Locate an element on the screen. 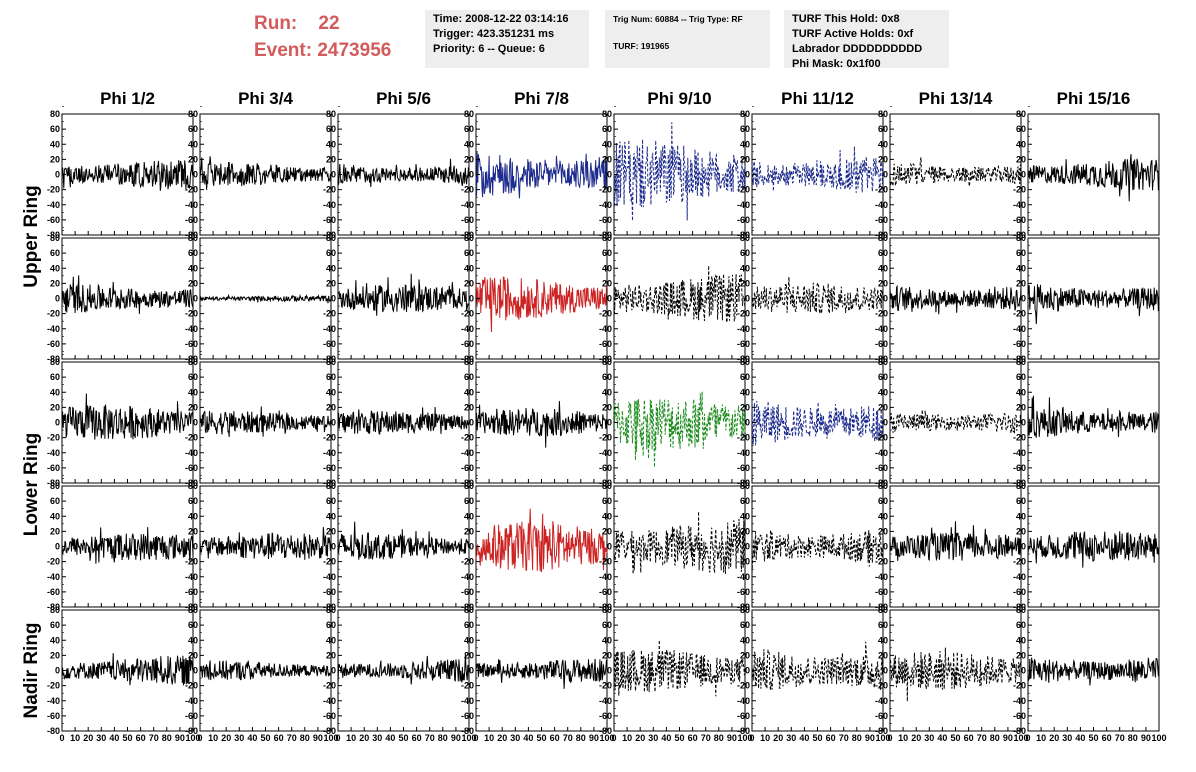 The image size is (1196, 772). column-header: Phi 3/4 is located at coordinates (265, 98).